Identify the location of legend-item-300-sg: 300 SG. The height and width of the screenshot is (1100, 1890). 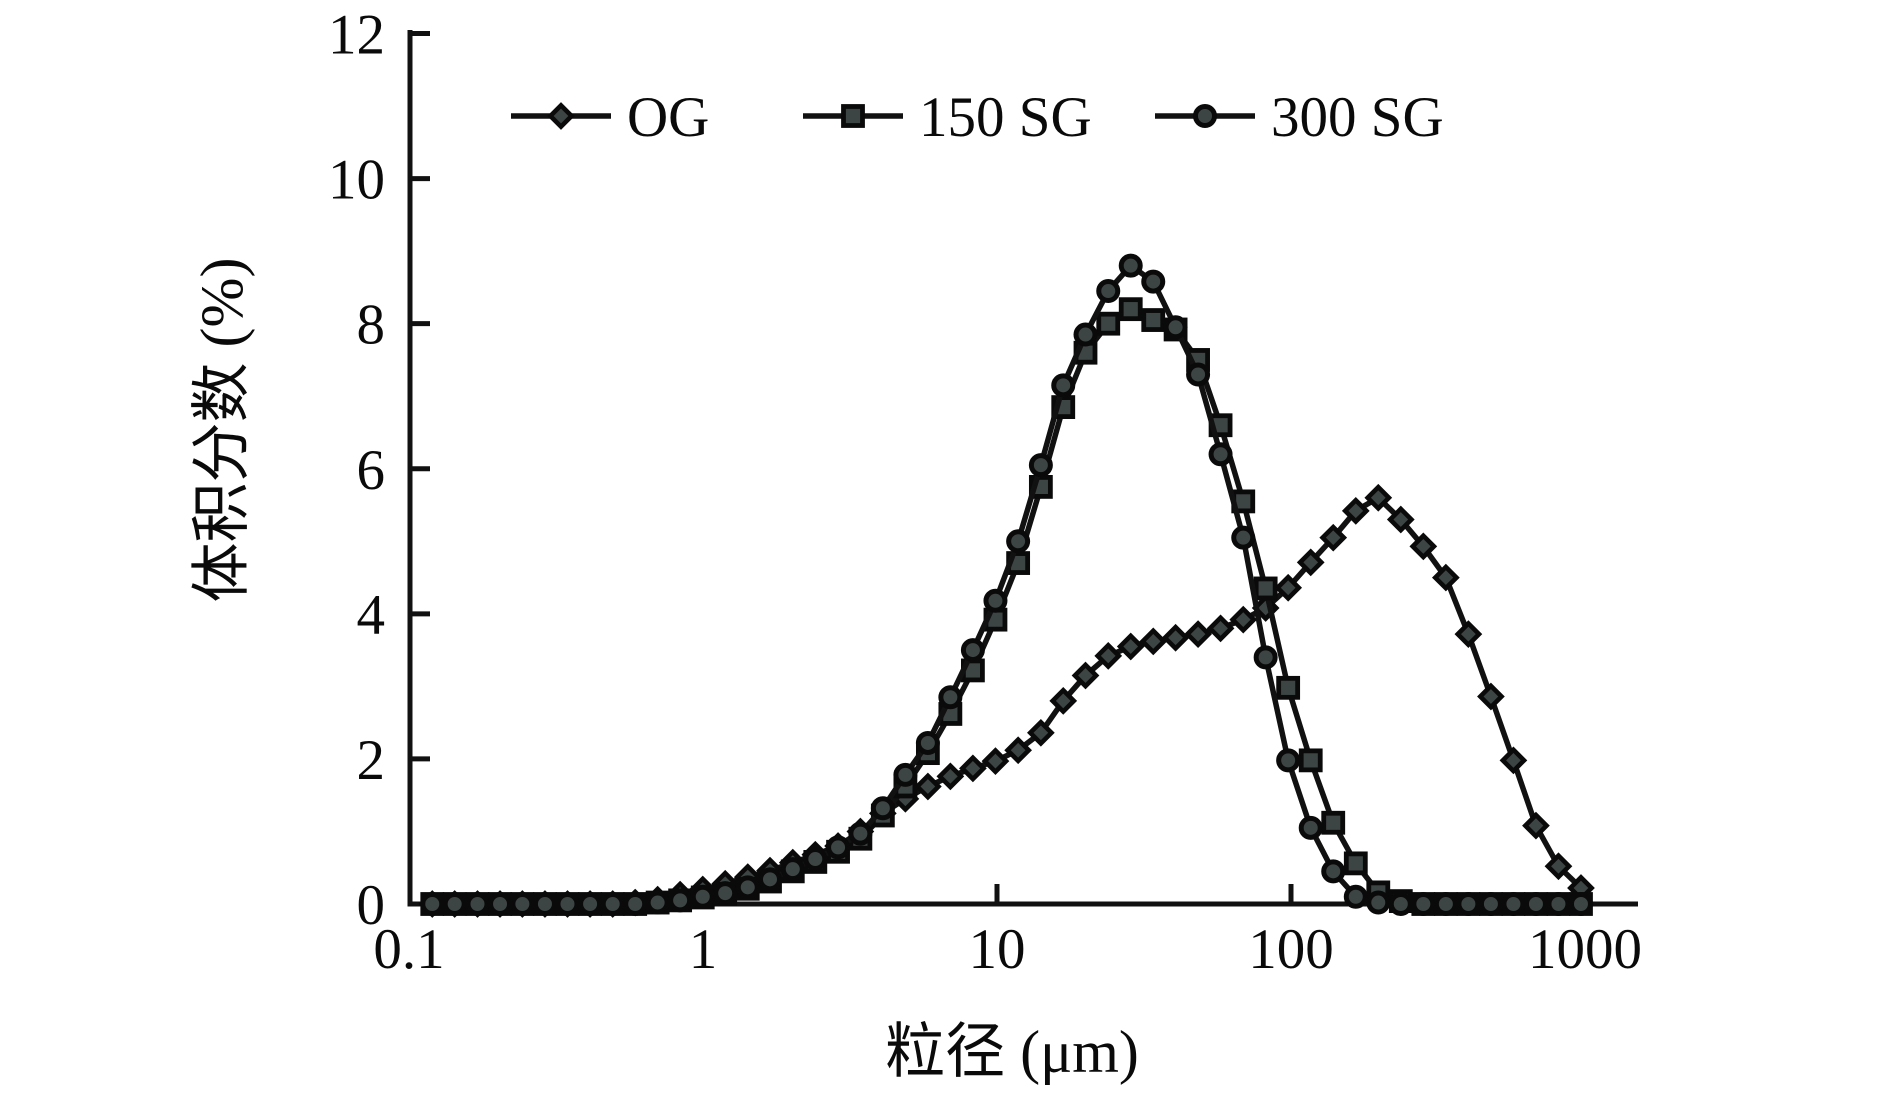
(1299, 117).